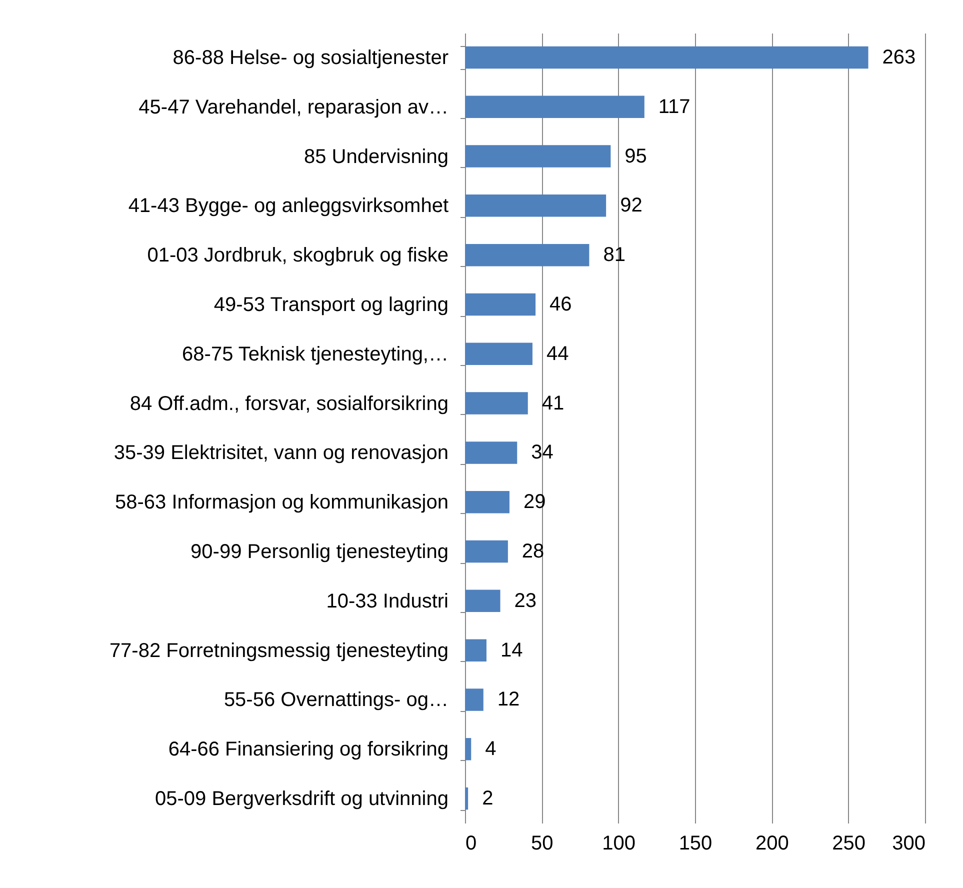  What do you see at coordinates (289, 403) in the screenshot?
I see `y-tick-label: 84 Off.adm., forsvar, sosialforsikring` at bounding box center [289, 403].